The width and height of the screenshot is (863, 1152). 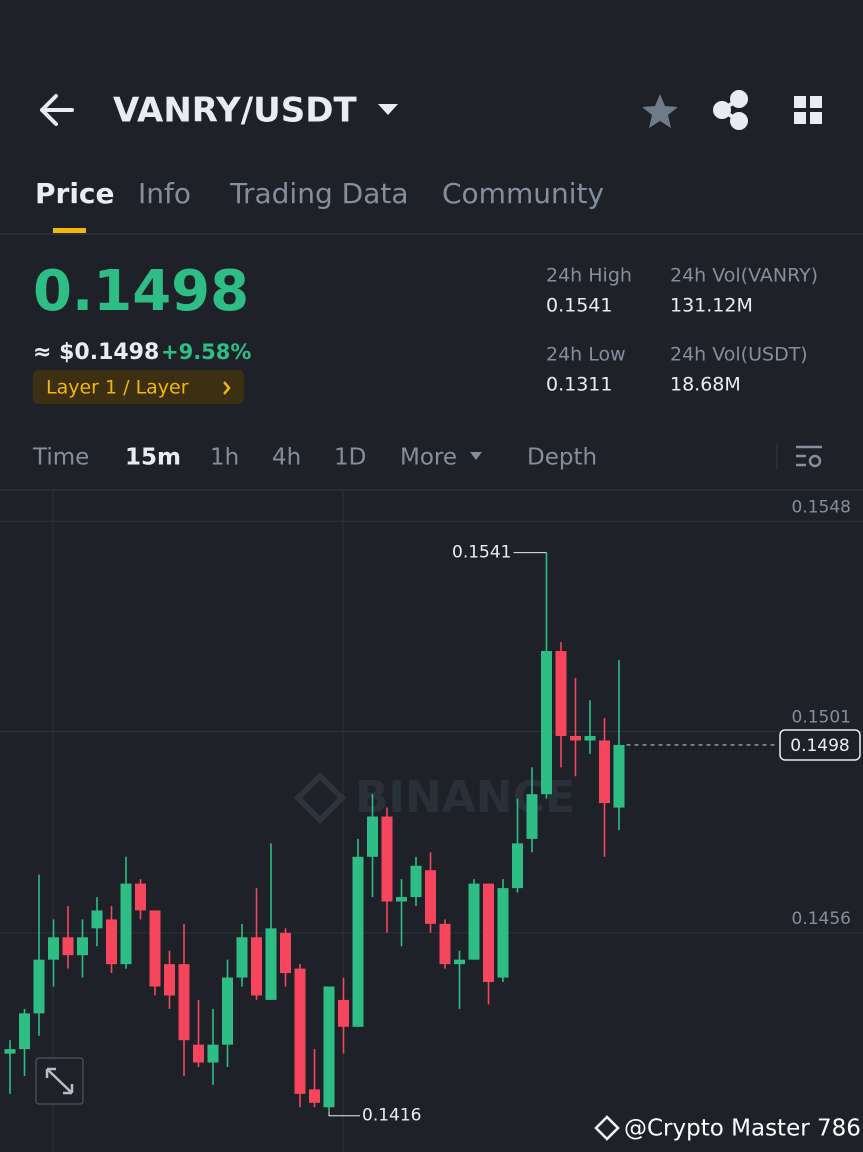 What do you see at coordinates (235, 111) in the screenshot?
I see `pair-title: VANRY/USDT` at bounding box center [235, 111].